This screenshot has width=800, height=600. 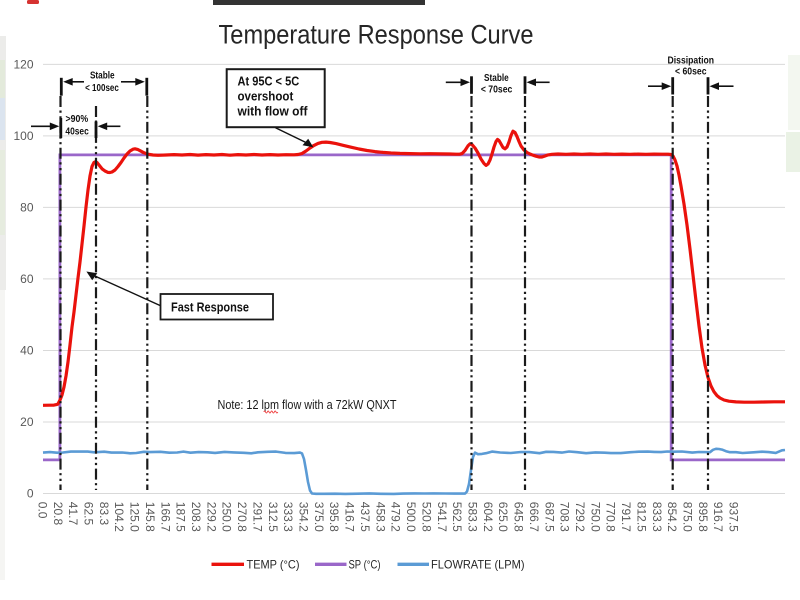 I want to click on svg-text: 0.0, so click(x=42, y=510).